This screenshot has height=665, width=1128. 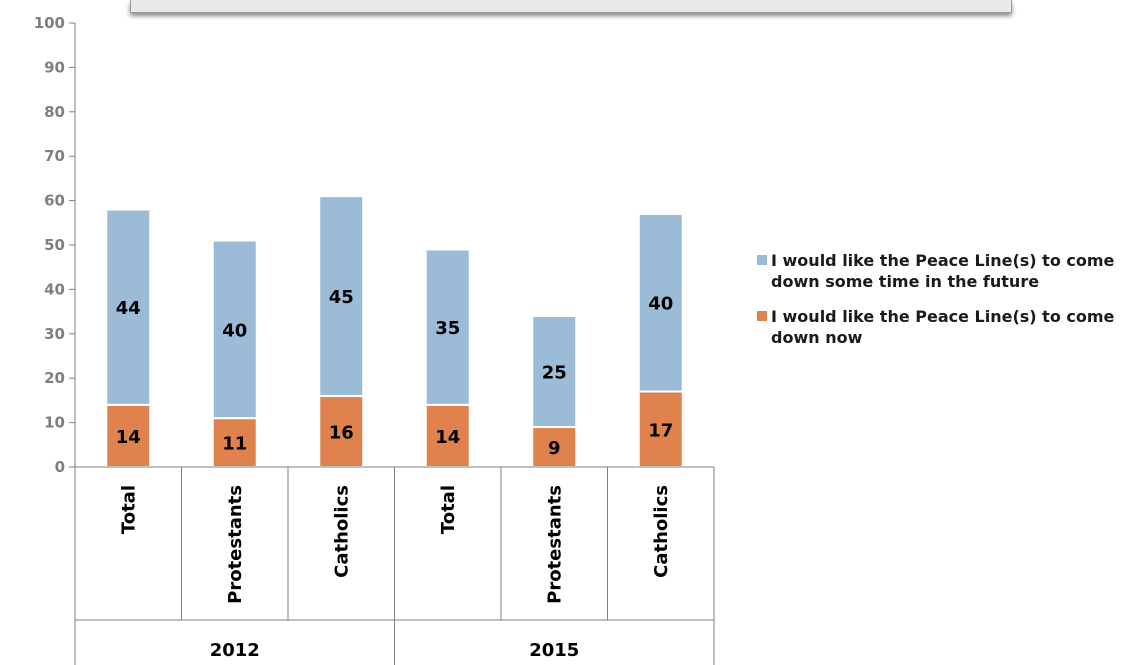 I want to click on y-tick-label: 100, so click(x=49, y=23).